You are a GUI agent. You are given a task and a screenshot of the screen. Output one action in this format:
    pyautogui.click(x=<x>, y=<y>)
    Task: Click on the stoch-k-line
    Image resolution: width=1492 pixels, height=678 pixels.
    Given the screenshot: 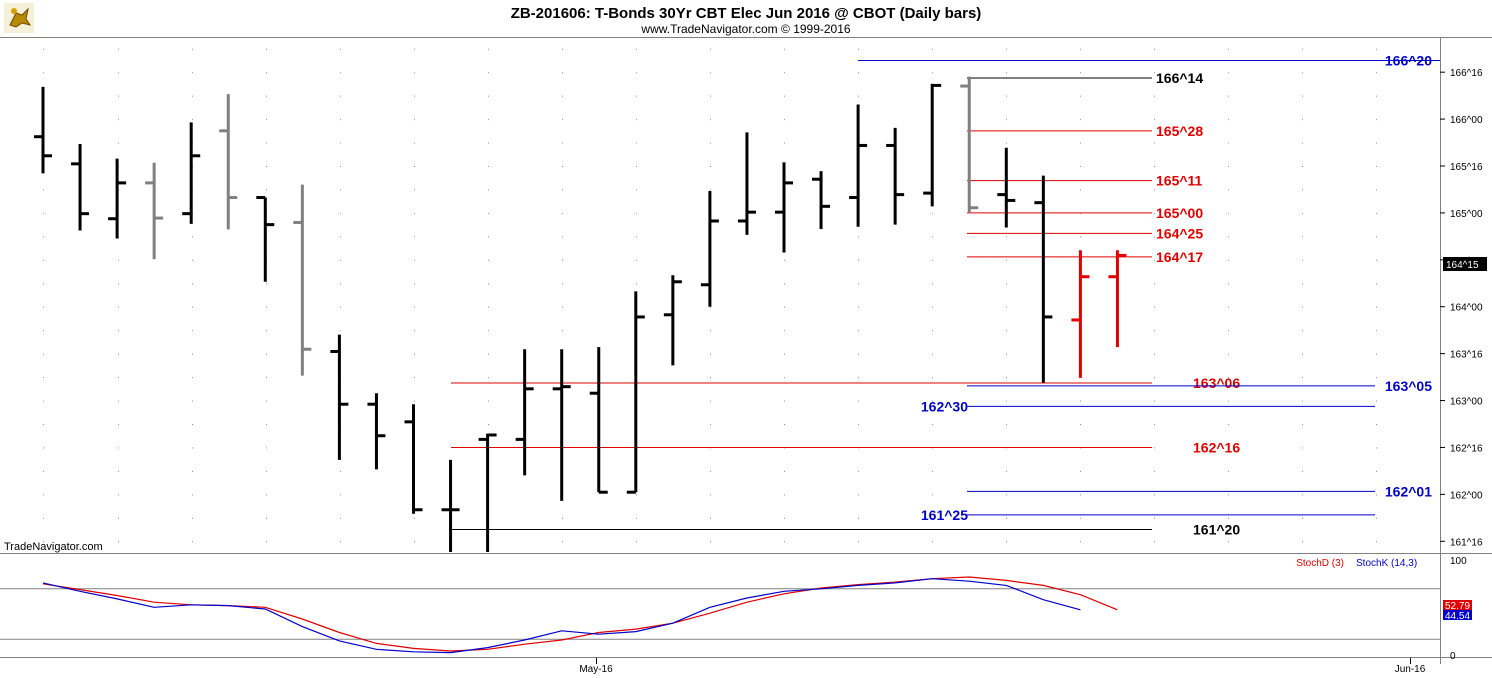 What is the action you would take?
    pyautogui.click(x=561, y=616)
    